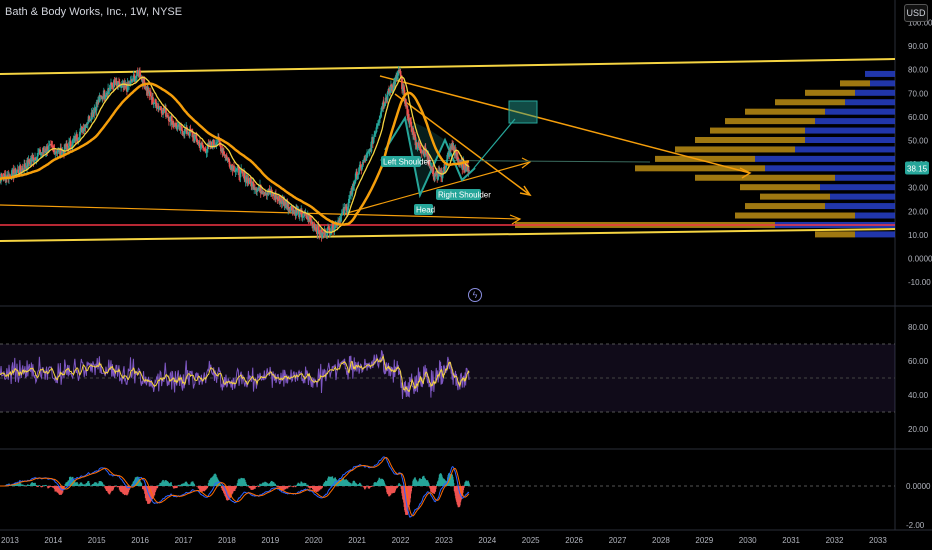 The height and width of the screenshot is (550, 932). Describe the element at coordinates (919, 282) in the screenshot. I see `price-axis-tick-11: -10.00` at that location.